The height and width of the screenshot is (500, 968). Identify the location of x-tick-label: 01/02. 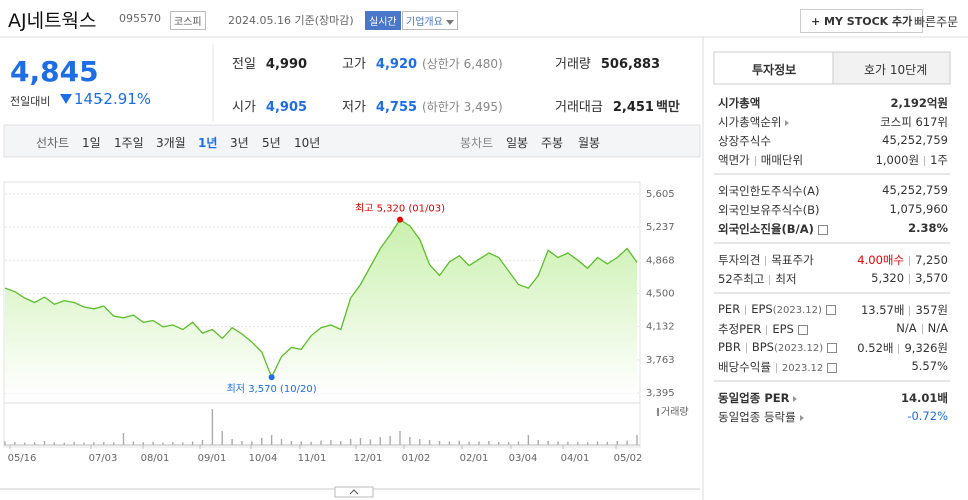
(416, 458).